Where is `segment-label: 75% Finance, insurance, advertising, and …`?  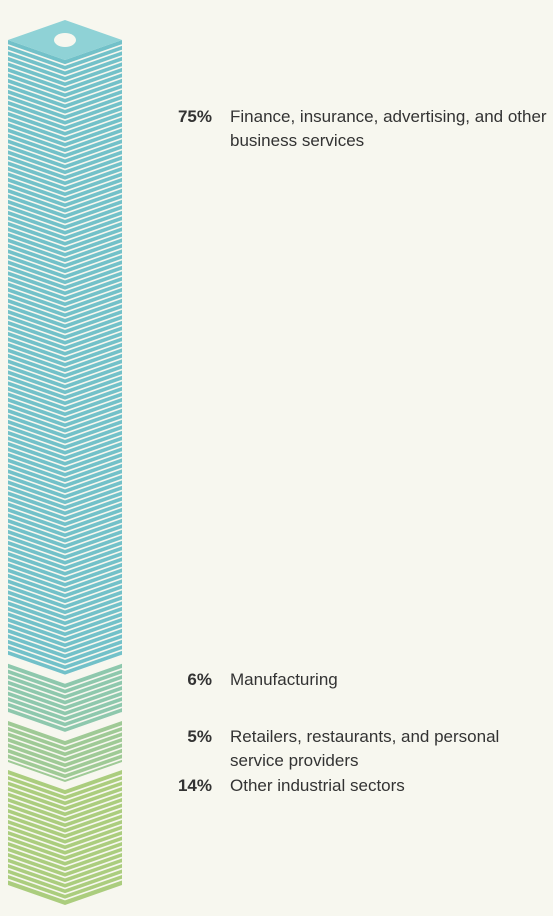 segment-label: 75% Finance, insurance, advertising, and … is located at coordinates (350, 129).